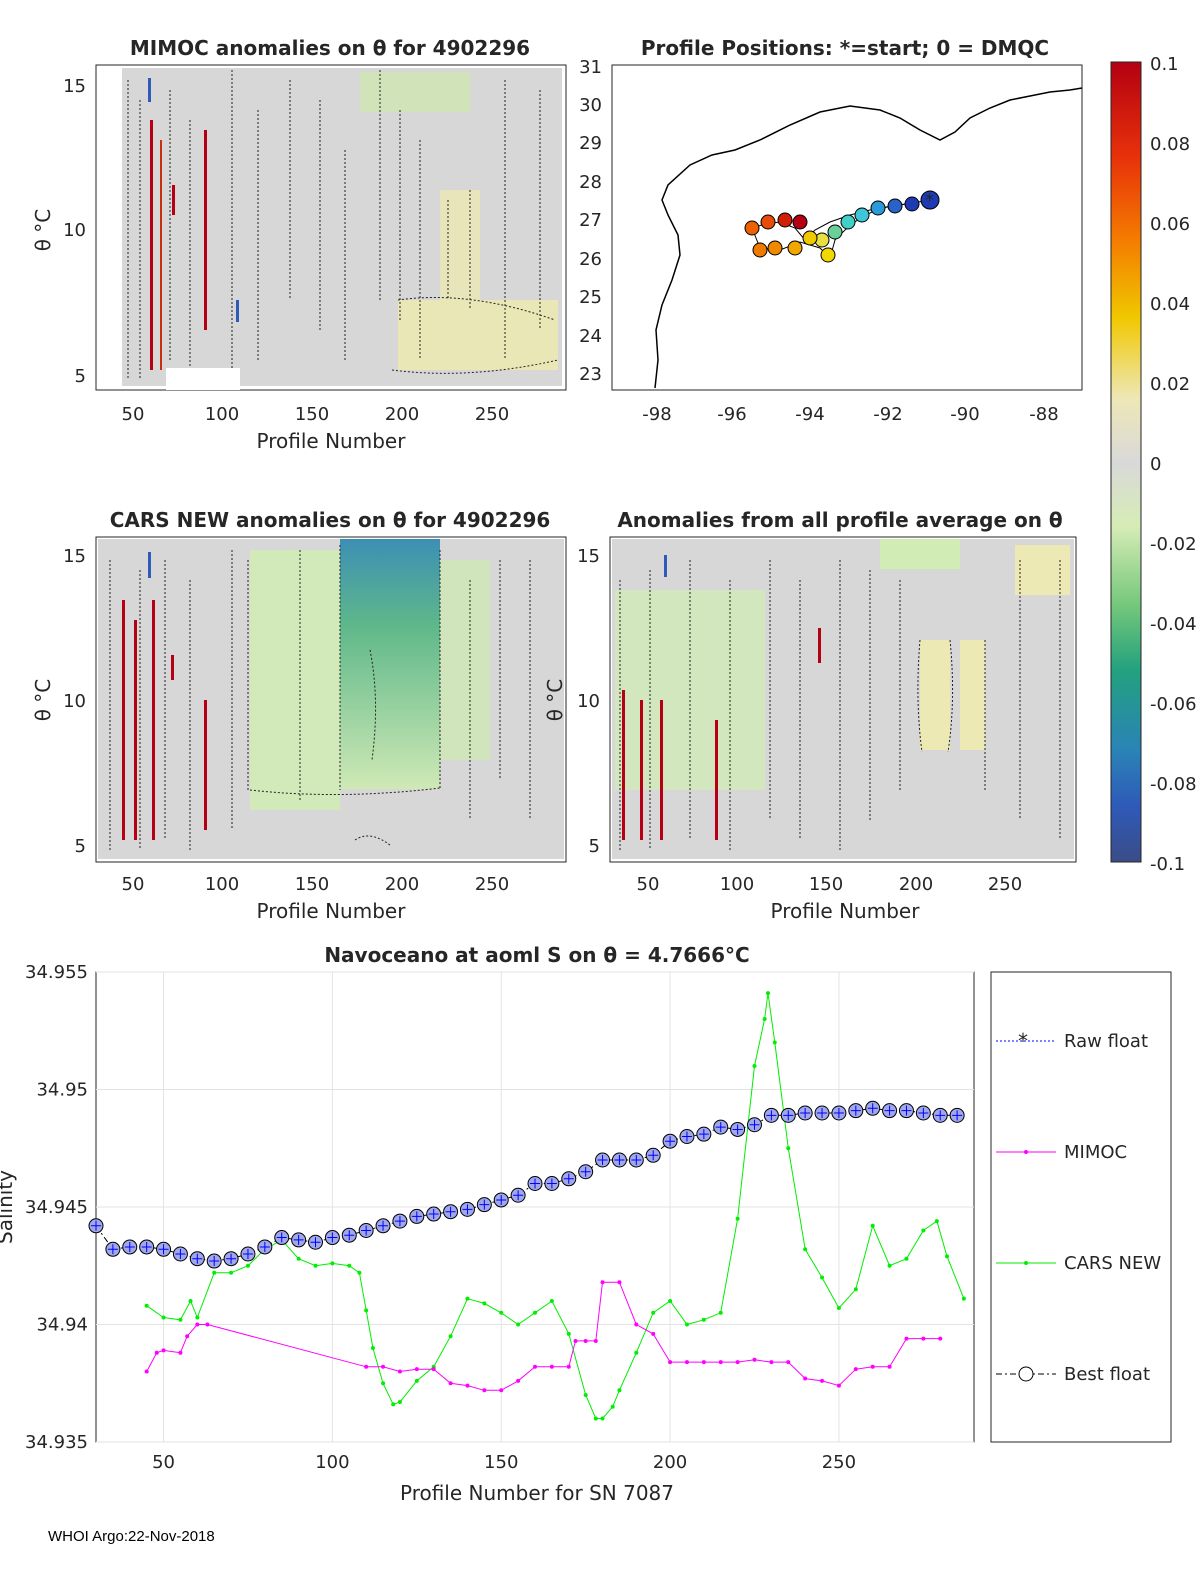 Image resolution: width=1200 pixels, height=1575 pixels. What do you see at coordinates (62, 1090) in the screenshot?
I see `salinity-ytick: 34.95` at bounding box center [62, 1090].